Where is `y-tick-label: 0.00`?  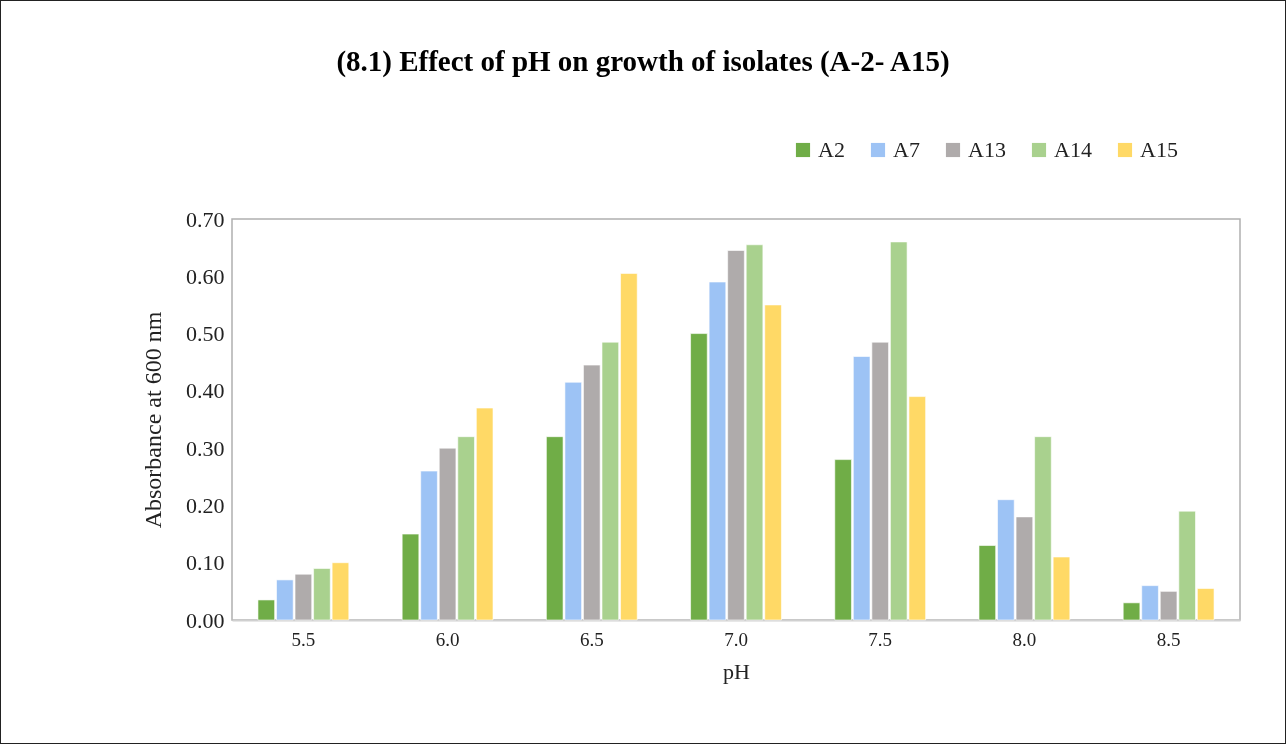 y-tick-label: 0.00 is located at coordinates (205, 620).